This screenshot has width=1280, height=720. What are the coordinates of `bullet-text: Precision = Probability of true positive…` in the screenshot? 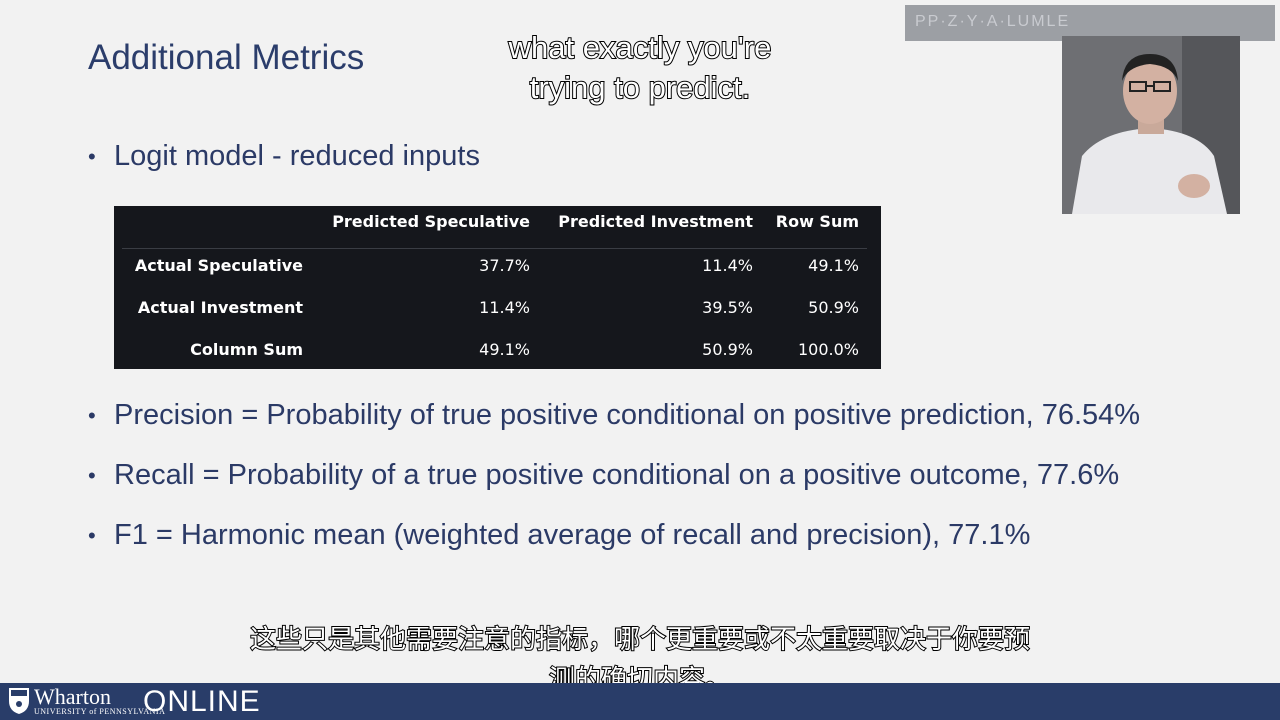 It's located at (627, 415).